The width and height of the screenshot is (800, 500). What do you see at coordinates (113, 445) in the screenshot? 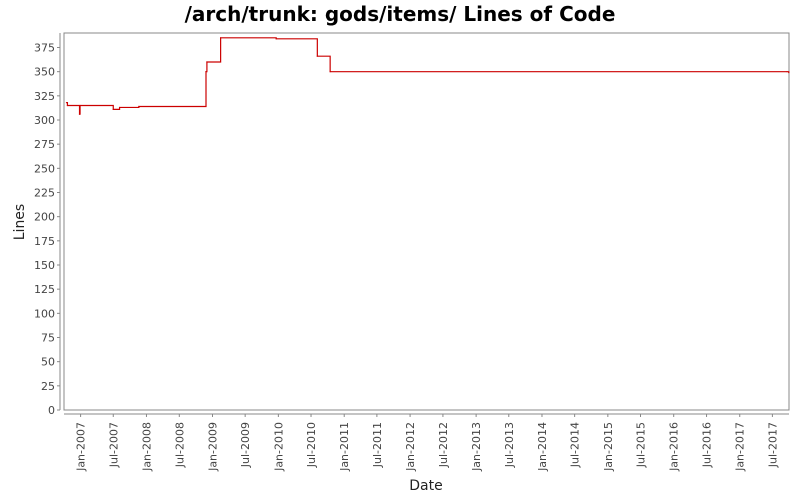
I see `x-tick-label: Jul-2007` at bounding box center [113, 445].